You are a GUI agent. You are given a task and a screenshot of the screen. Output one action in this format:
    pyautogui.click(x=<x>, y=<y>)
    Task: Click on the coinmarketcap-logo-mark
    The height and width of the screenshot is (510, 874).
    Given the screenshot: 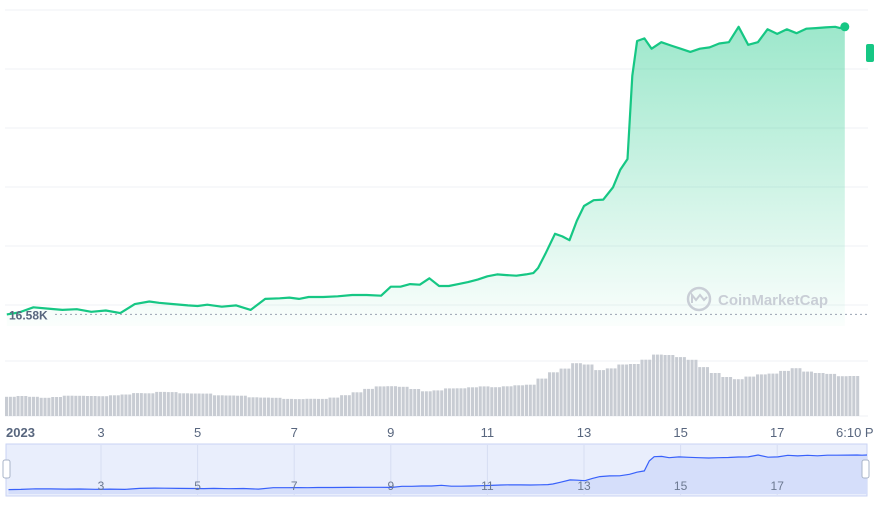 What is the action you would take?
    pyautogui.click(x=699, y=297)
    